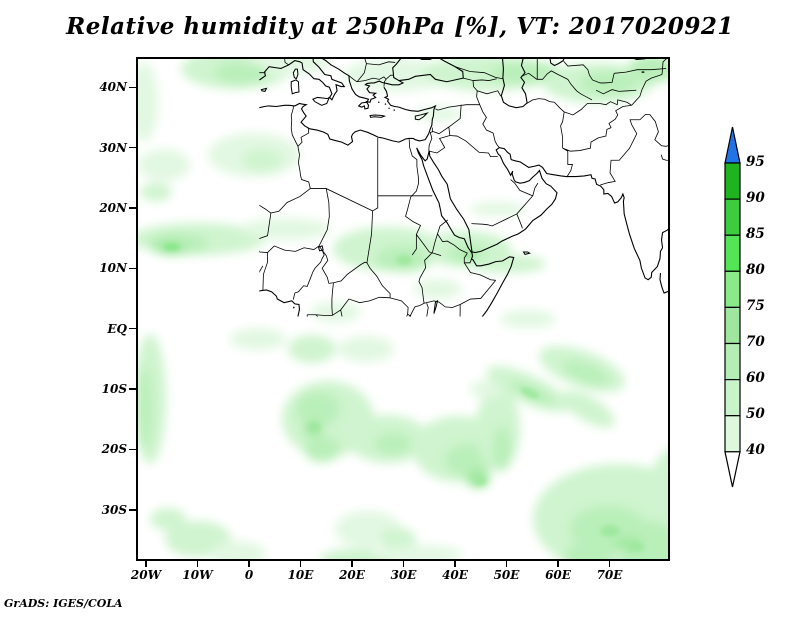 The image size is (800, 618). Describe the element at coordinates (113, 87) in the screenshot. I see `lat-tick-label: 40N` at that location.